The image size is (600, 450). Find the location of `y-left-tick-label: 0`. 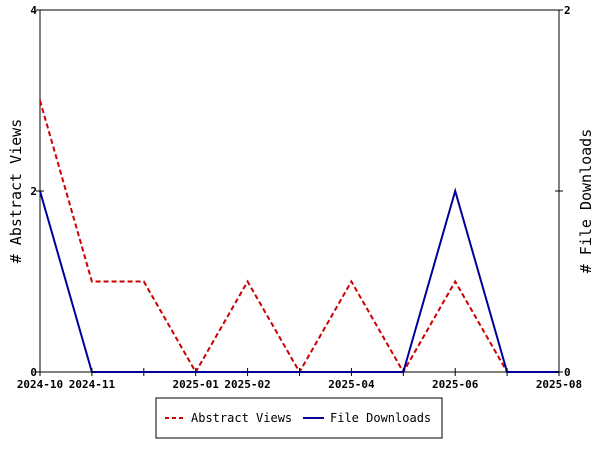

y-left-tick-label: 0 is located at coordinates (33, 372).